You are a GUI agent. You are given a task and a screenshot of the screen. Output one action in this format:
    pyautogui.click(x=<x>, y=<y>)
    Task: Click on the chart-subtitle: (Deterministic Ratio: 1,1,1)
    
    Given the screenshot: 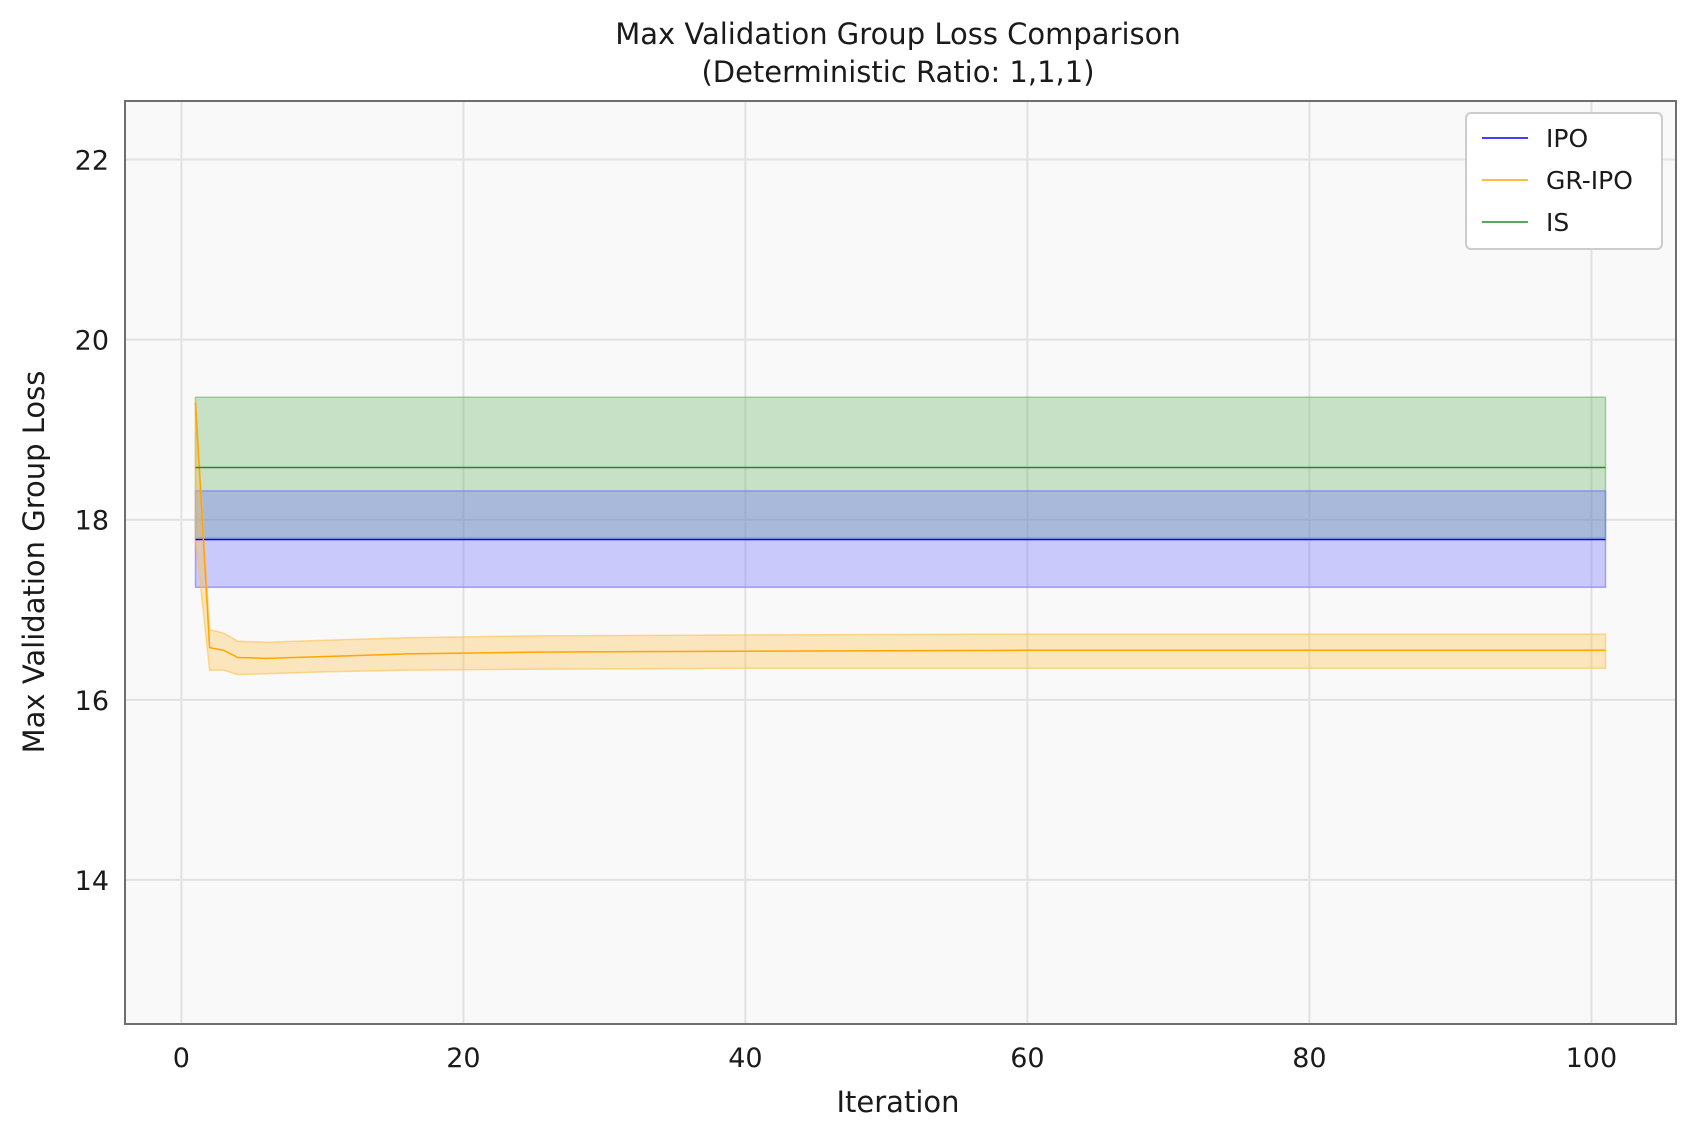 What is the action you would take?
    pyautogui.click(x=897, y=72)
    